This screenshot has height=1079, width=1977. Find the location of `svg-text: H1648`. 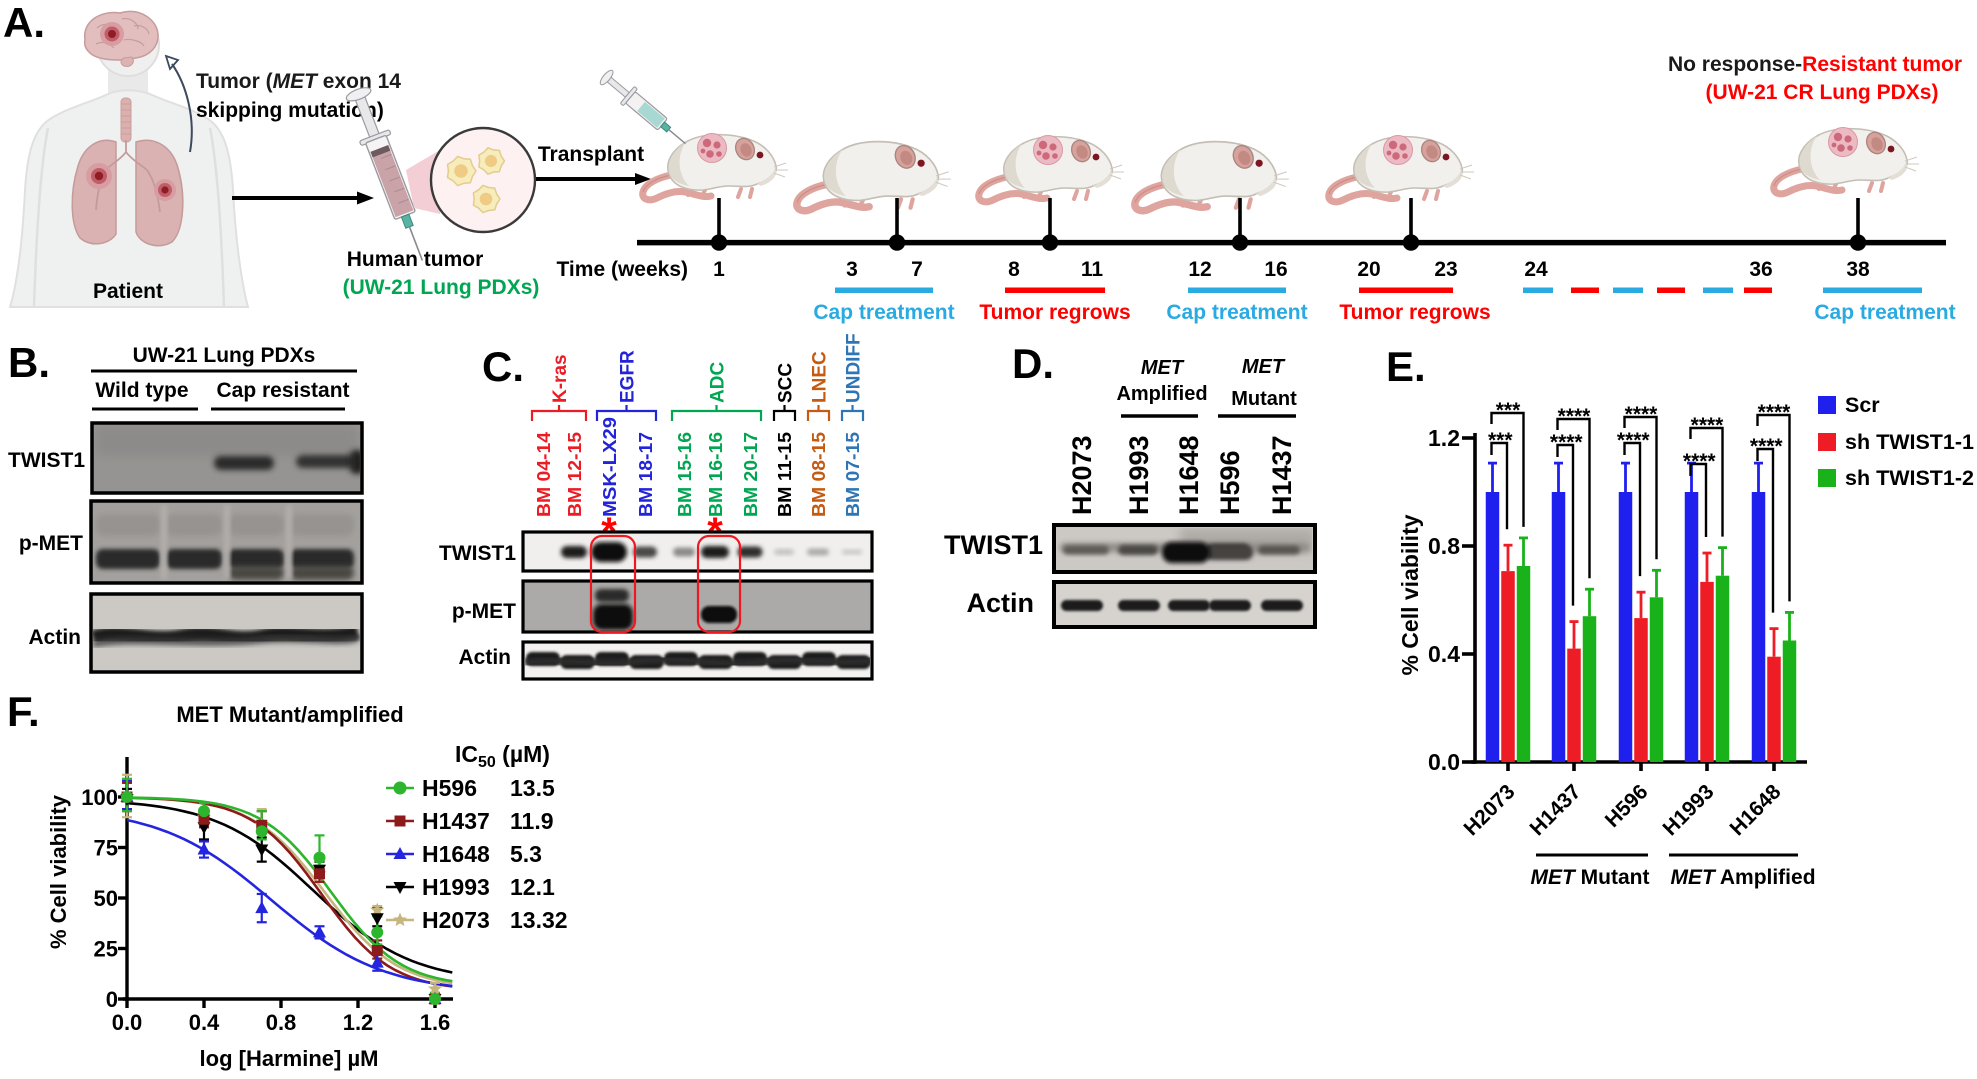

svg-text: H1648 is located at coordinates (1189, 475).